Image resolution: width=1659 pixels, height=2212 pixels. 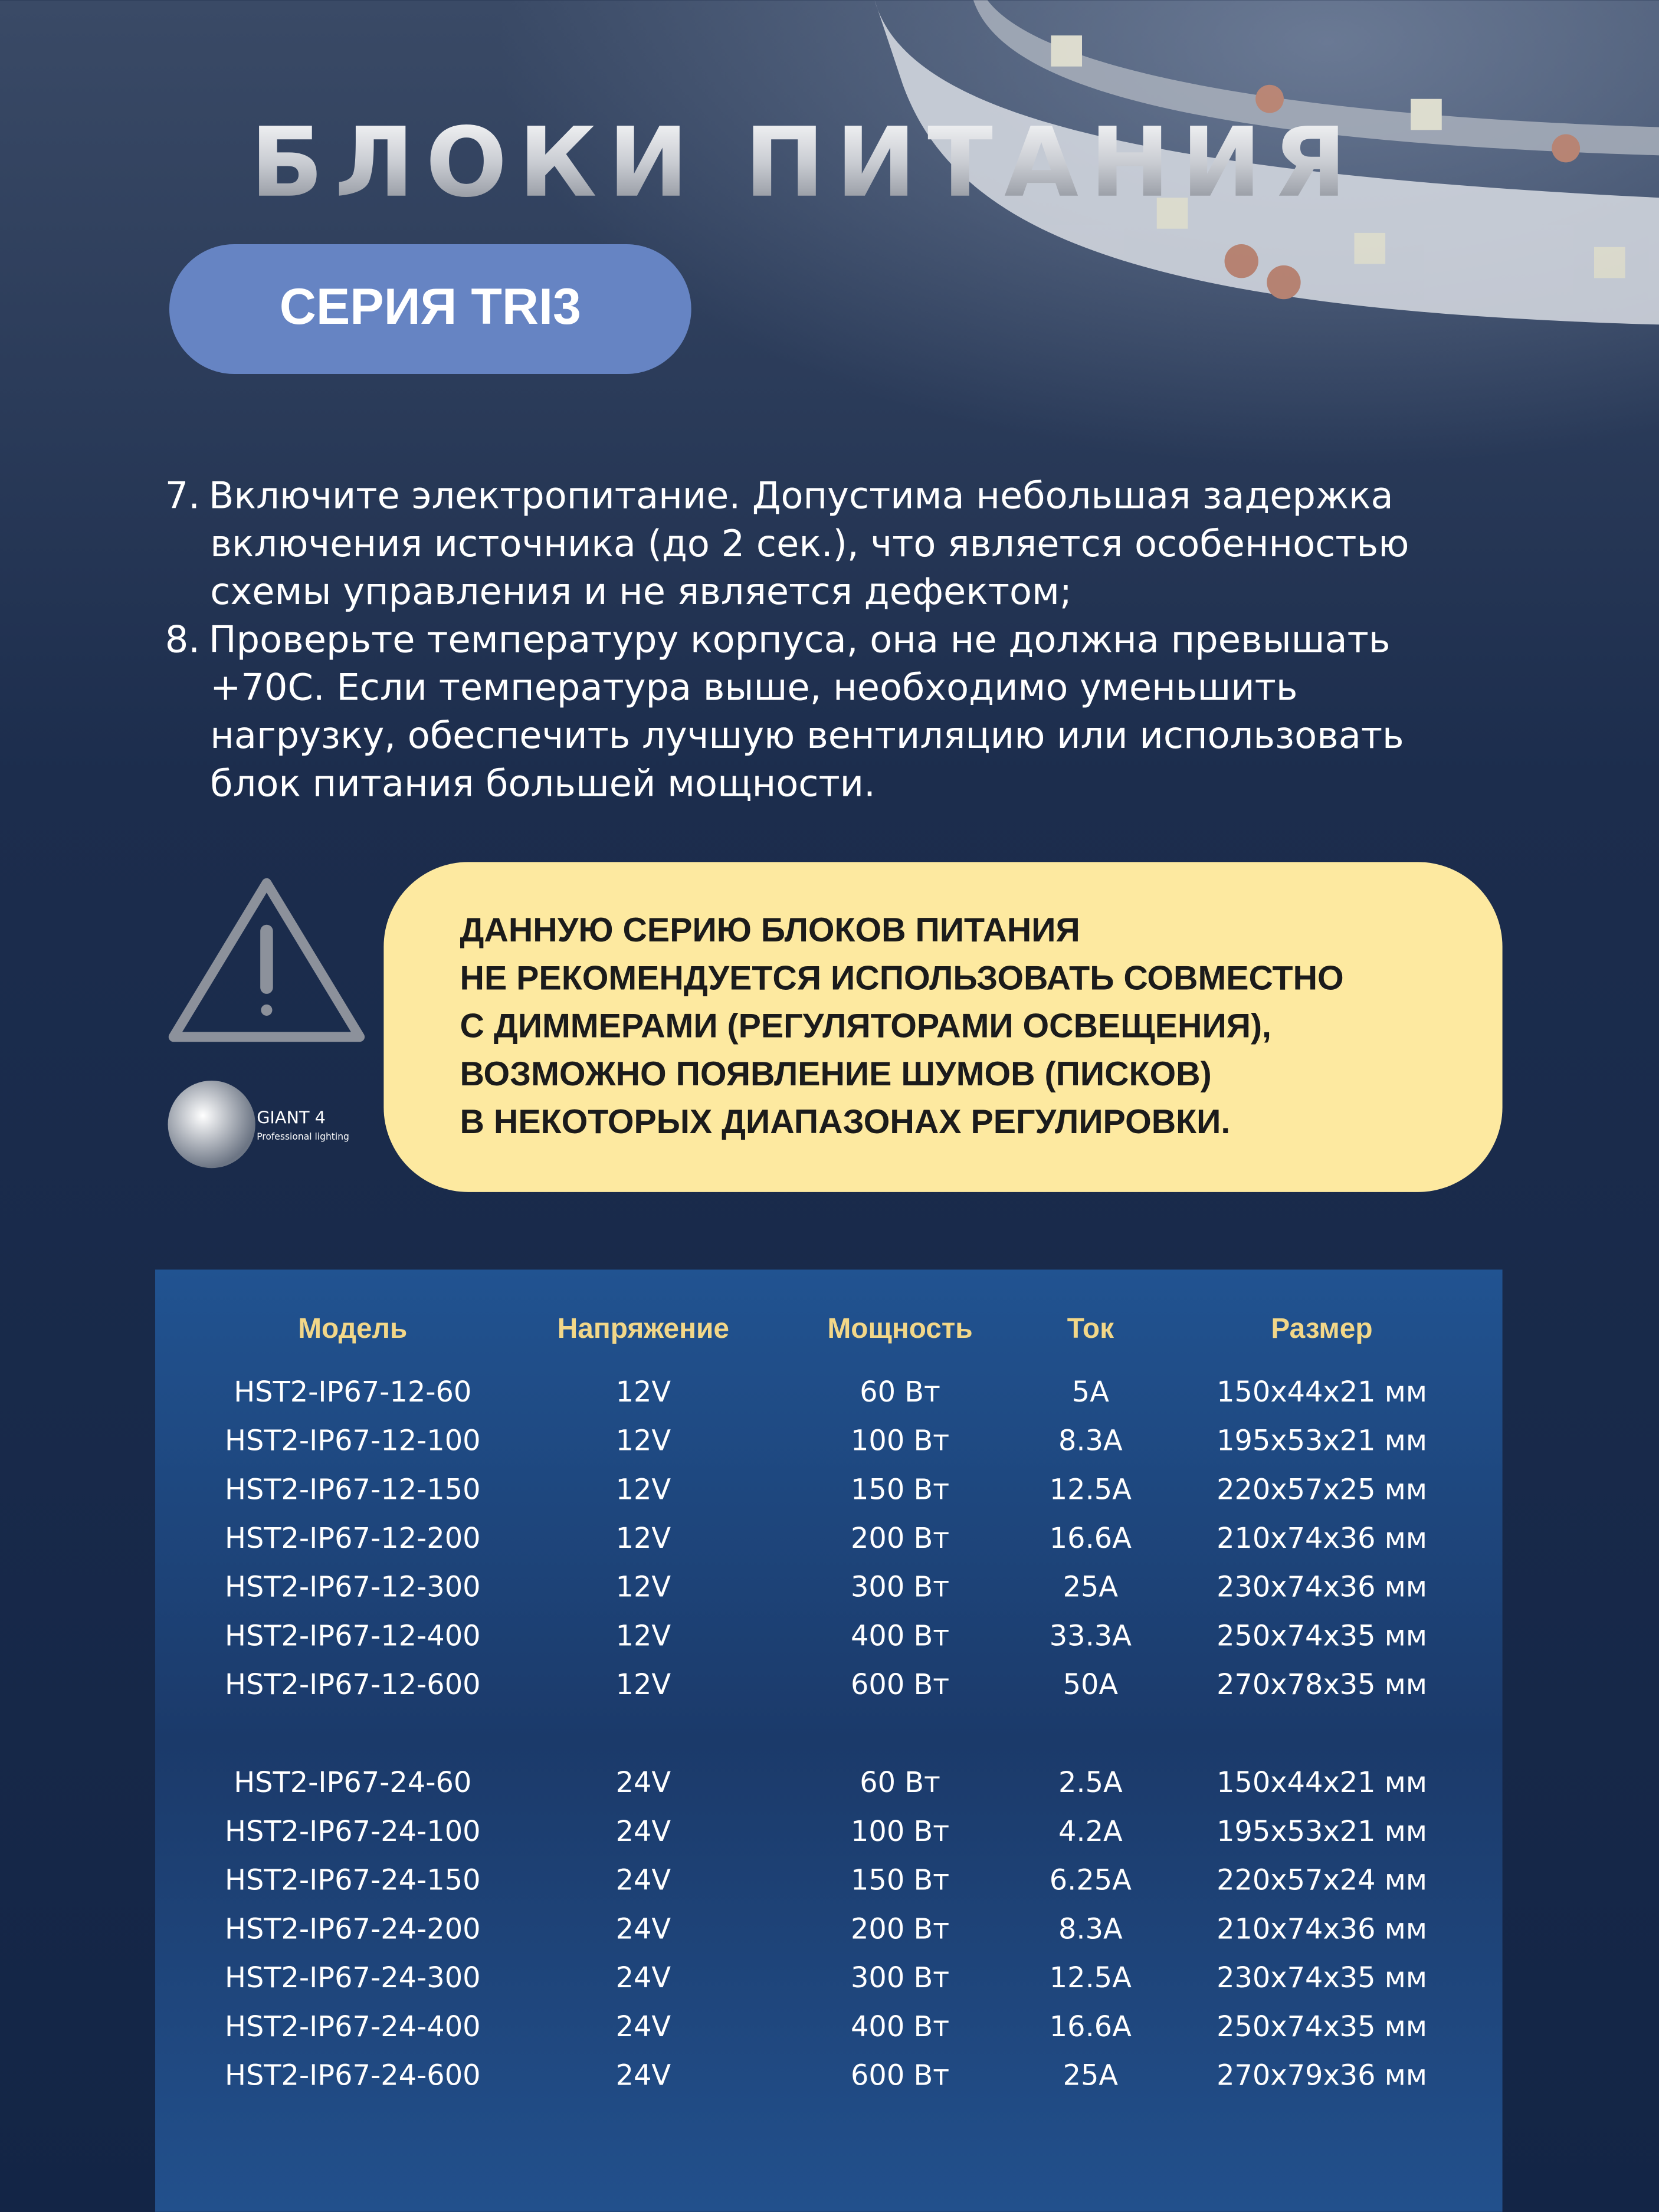 I want to click on table-cell: HST2-IP67-12-150, so click(x=353, y=1489).